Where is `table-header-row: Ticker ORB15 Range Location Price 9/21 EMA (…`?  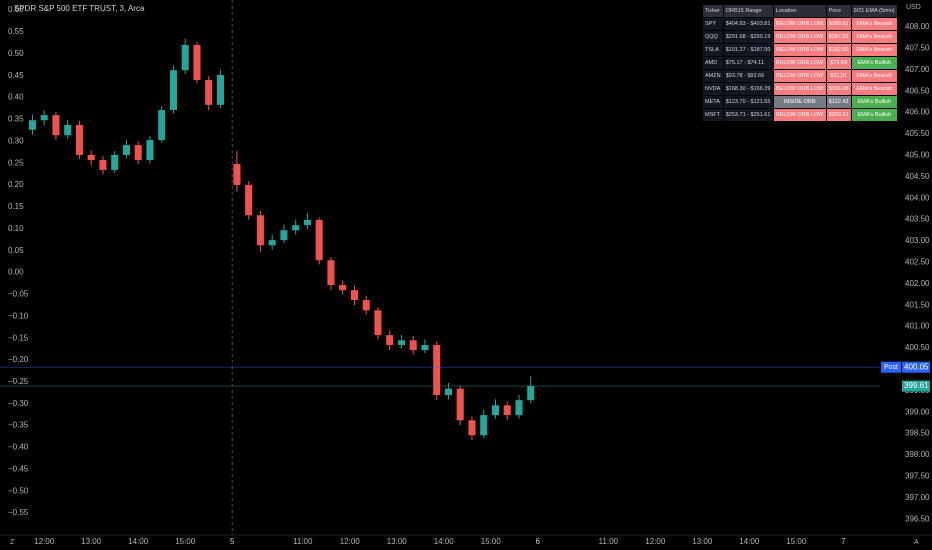 table-header-row: Ticker ORB15 Range Location Price 9/21 EMA (… is located at coordinates (800, 11).